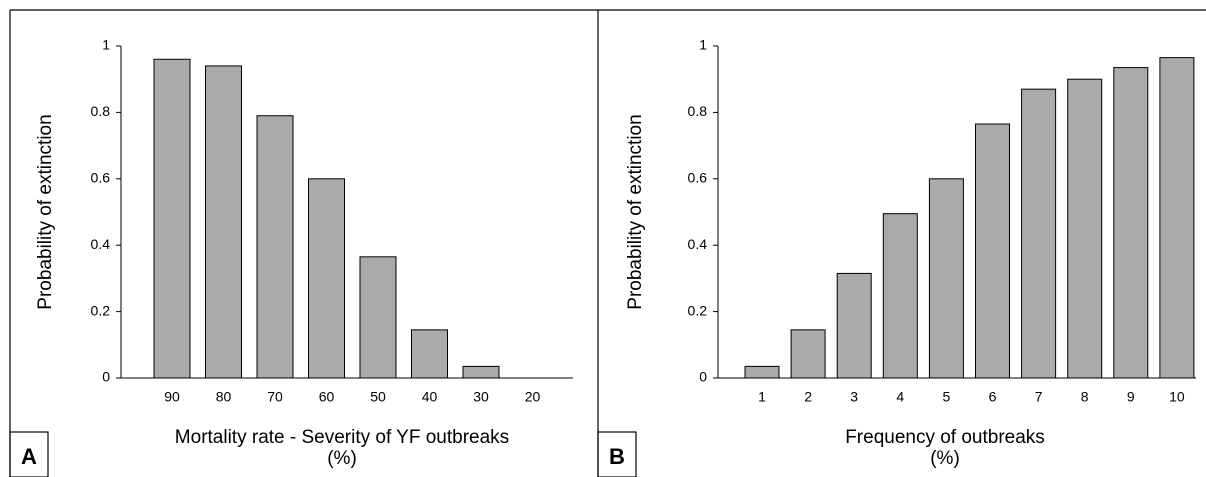 This screenshot has height=477, width=1206. What do you see at coordinates (224, 397) in the screenshot?
I see `x-tick-label: 80` at bounding box center [224, 397].